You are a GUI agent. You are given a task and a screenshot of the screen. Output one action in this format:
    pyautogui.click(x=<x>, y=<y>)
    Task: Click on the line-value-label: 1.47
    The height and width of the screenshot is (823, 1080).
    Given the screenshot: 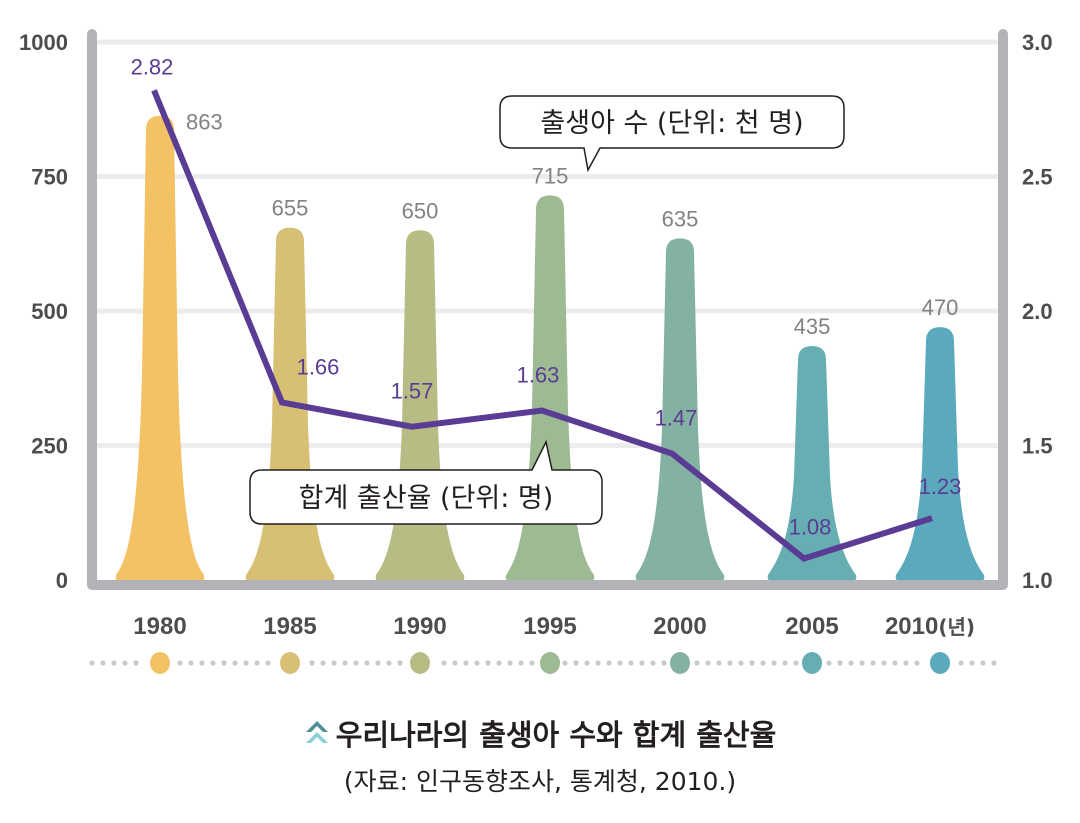 What is the action you would take?
    pyautogui.click(x=676, y=418)
    